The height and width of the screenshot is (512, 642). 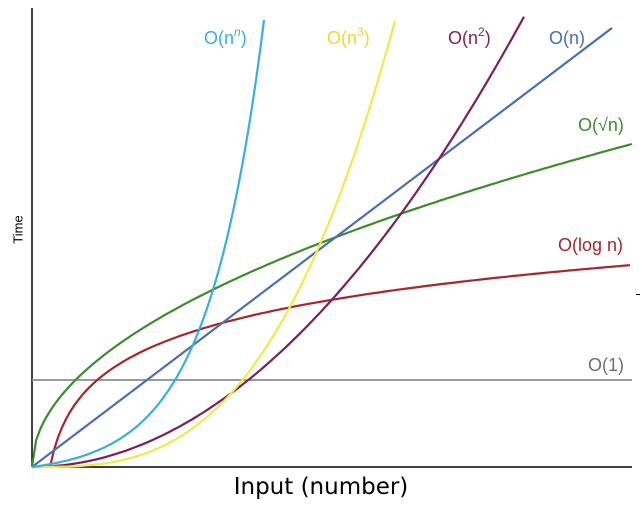 I want to click on series-label: O(log n), so click(x=590, y=245).